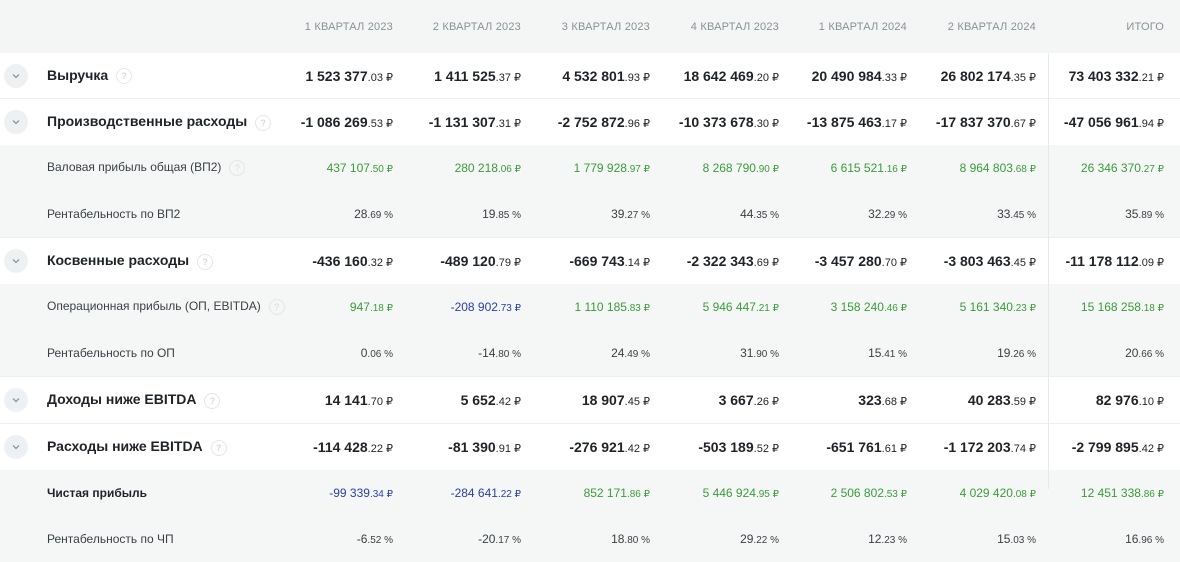 This screenshot has width=1180, height=562. What do you see at coordinates (90, 76) in the screenshot?
I see `row-label: Выручка?` at bounding box center [90, 76].